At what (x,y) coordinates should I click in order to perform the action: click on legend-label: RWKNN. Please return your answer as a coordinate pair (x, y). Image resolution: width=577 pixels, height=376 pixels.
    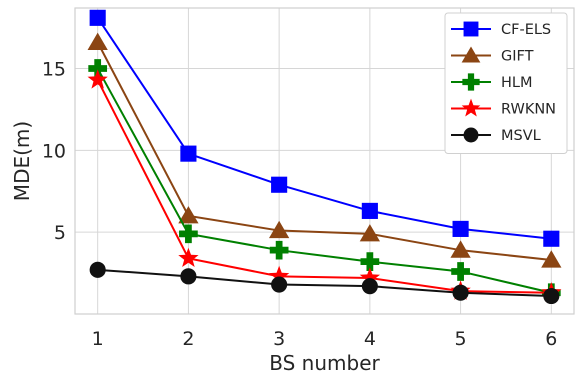
    Looking at the image, I should click on (528, 110).